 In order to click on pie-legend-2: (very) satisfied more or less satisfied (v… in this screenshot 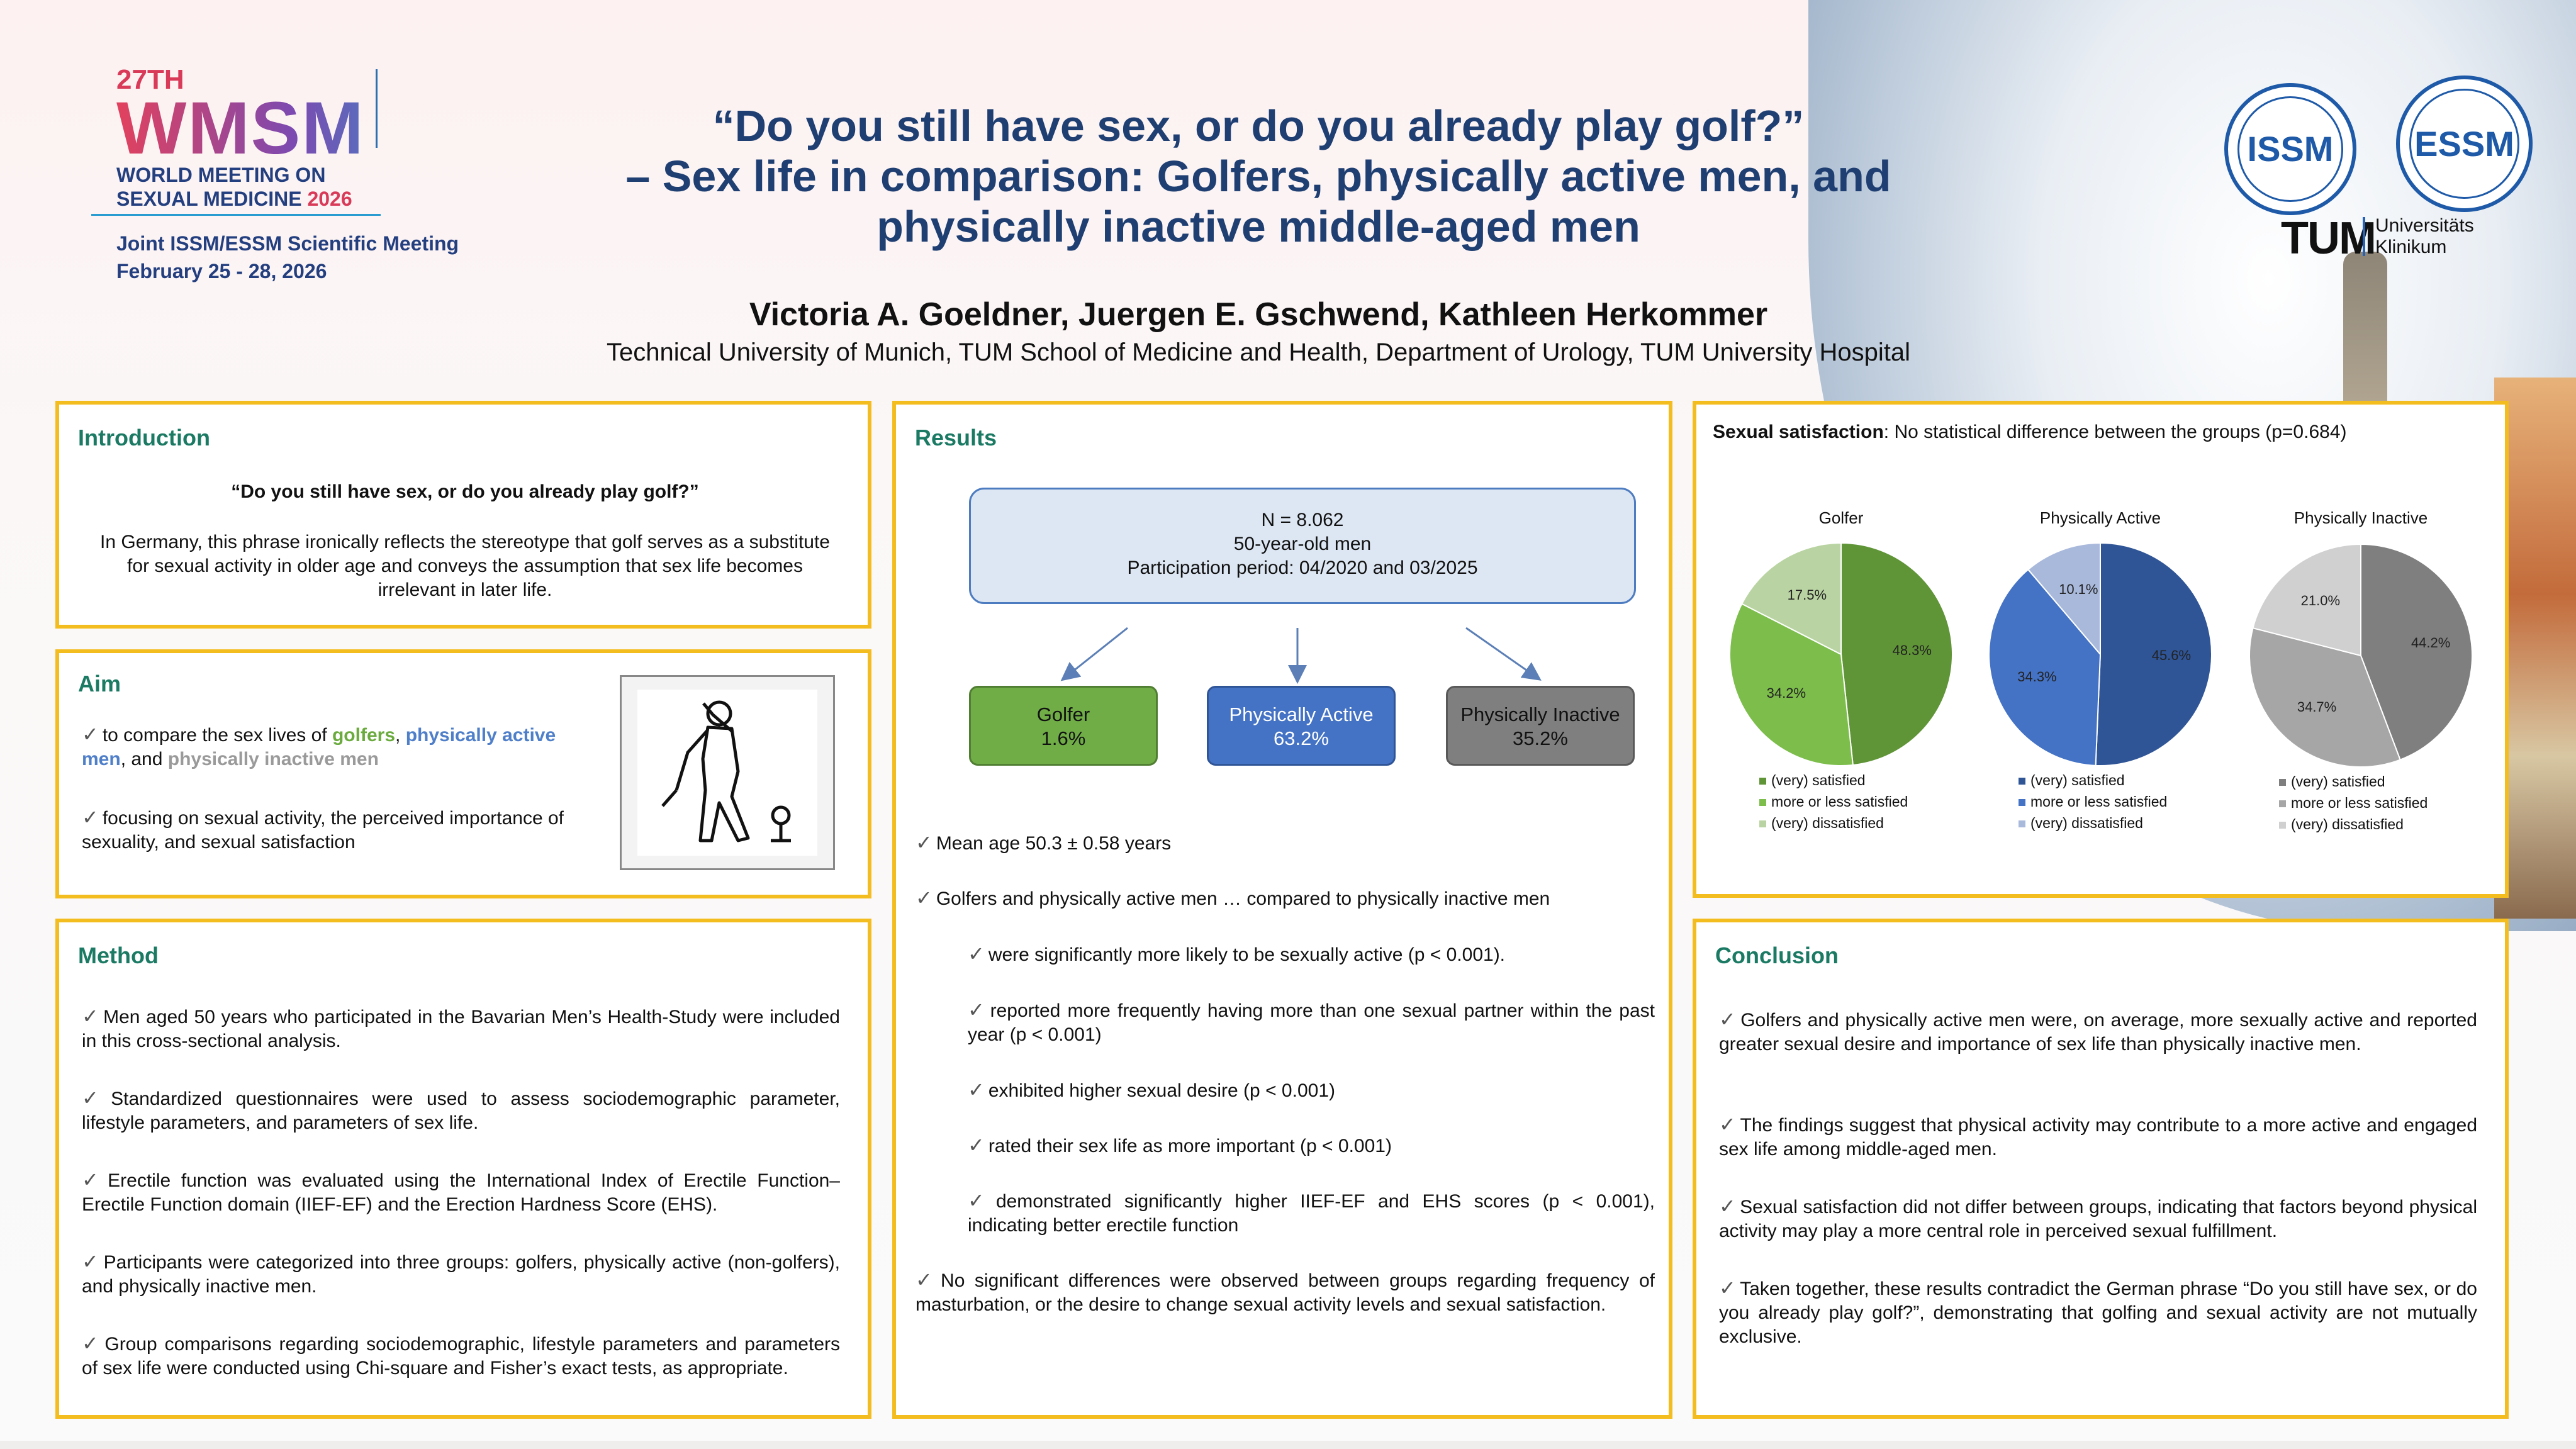, I will do `click(2353, 803)`.